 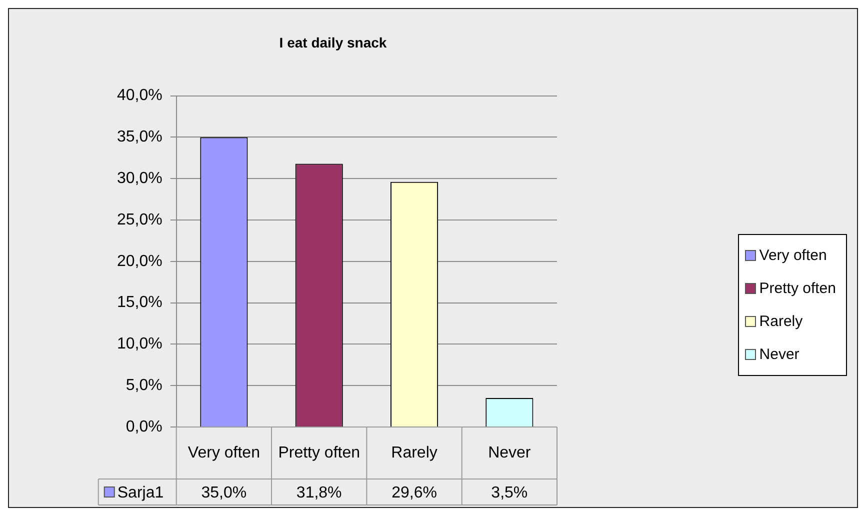 What do you see at coordinates (140, 493) in the screenshot?
I see `legend-label: Sarja1` at bounding box center [140, 493].